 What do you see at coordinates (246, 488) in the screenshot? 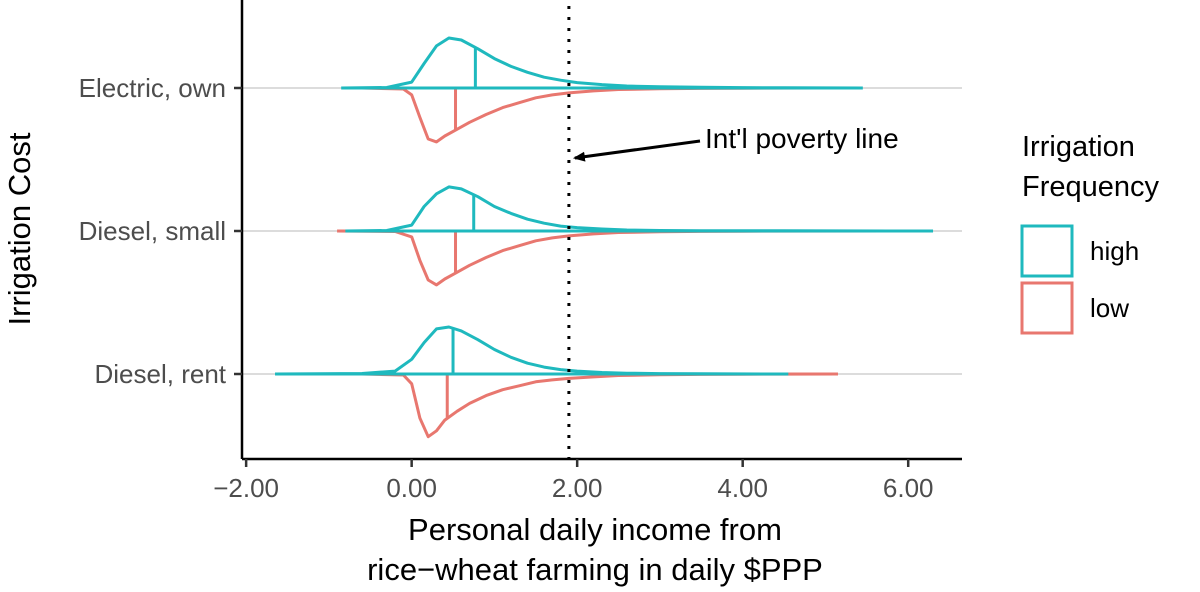
I see `x-tick-label-0: −2.00` at bounding box center [246, 488].